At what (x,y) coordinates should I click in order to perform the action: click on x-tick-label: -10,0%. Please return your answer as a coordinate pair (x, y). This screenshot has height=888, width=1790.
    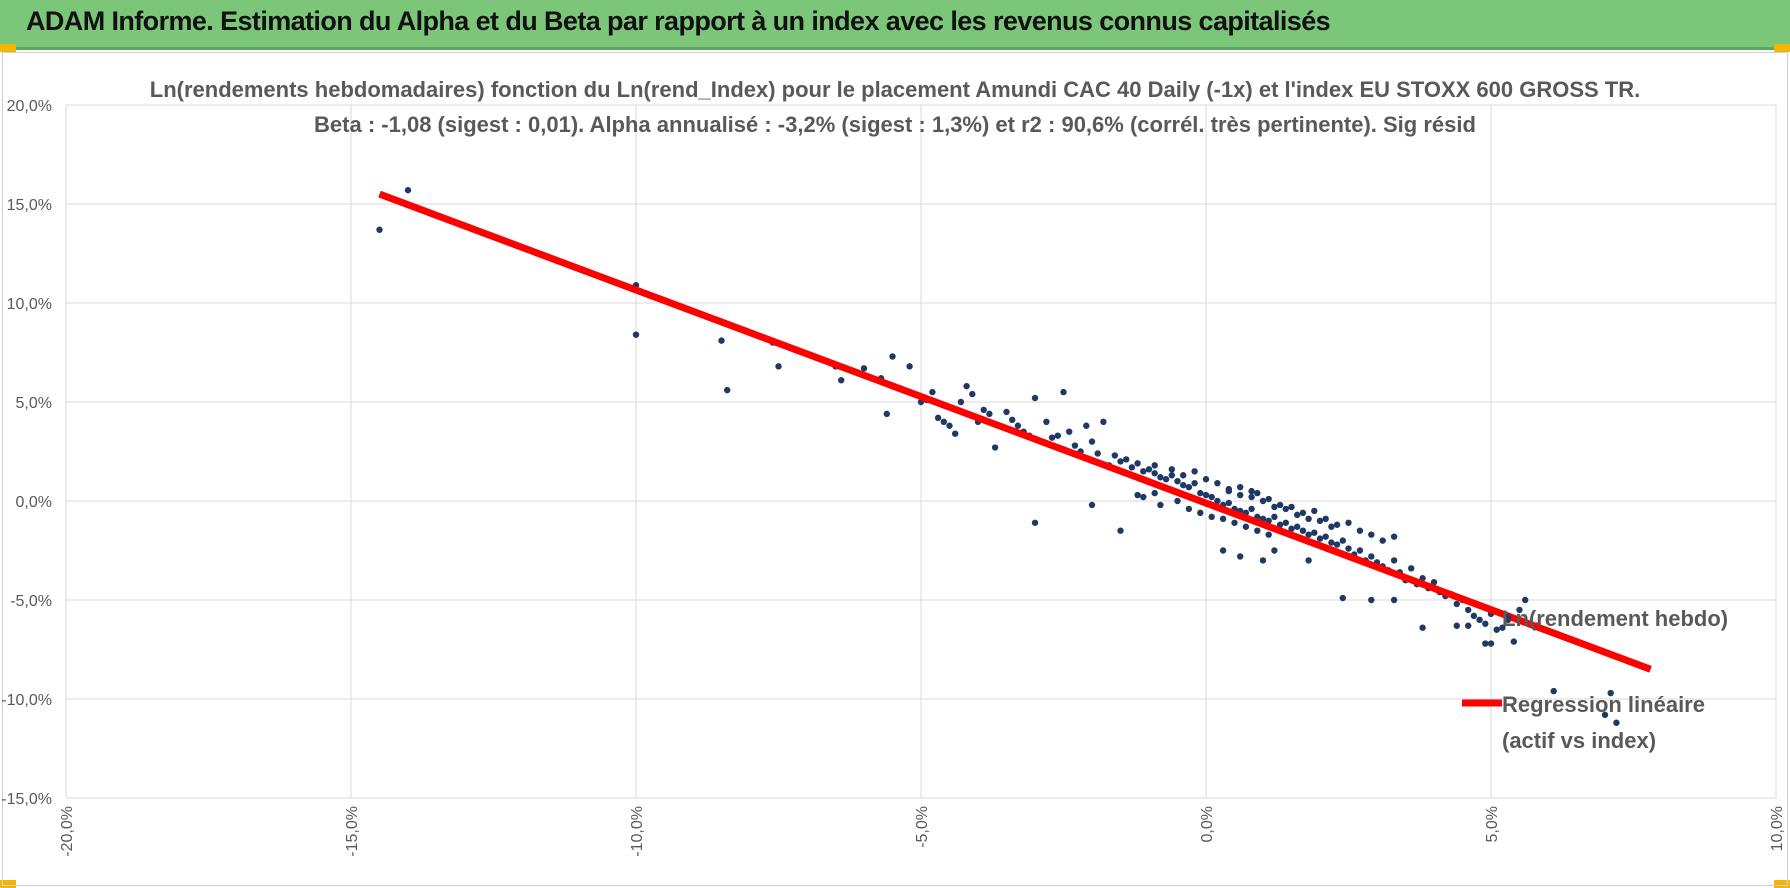
    Looking at the image, I should click on (637, 831).